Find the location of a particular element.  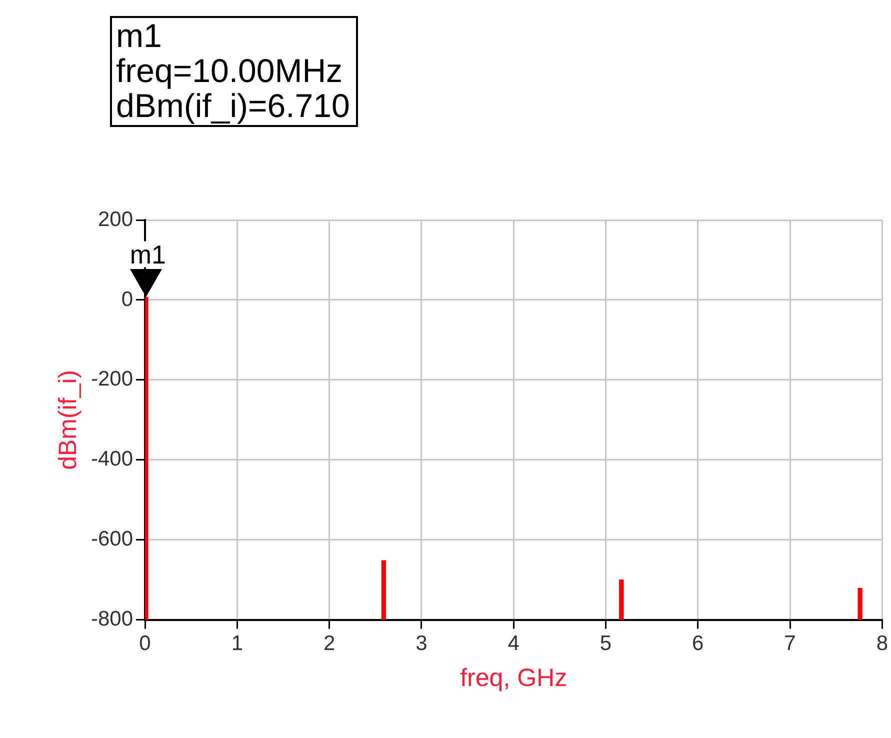

x-tick-label: 5 is located at coordinates (606, 644).